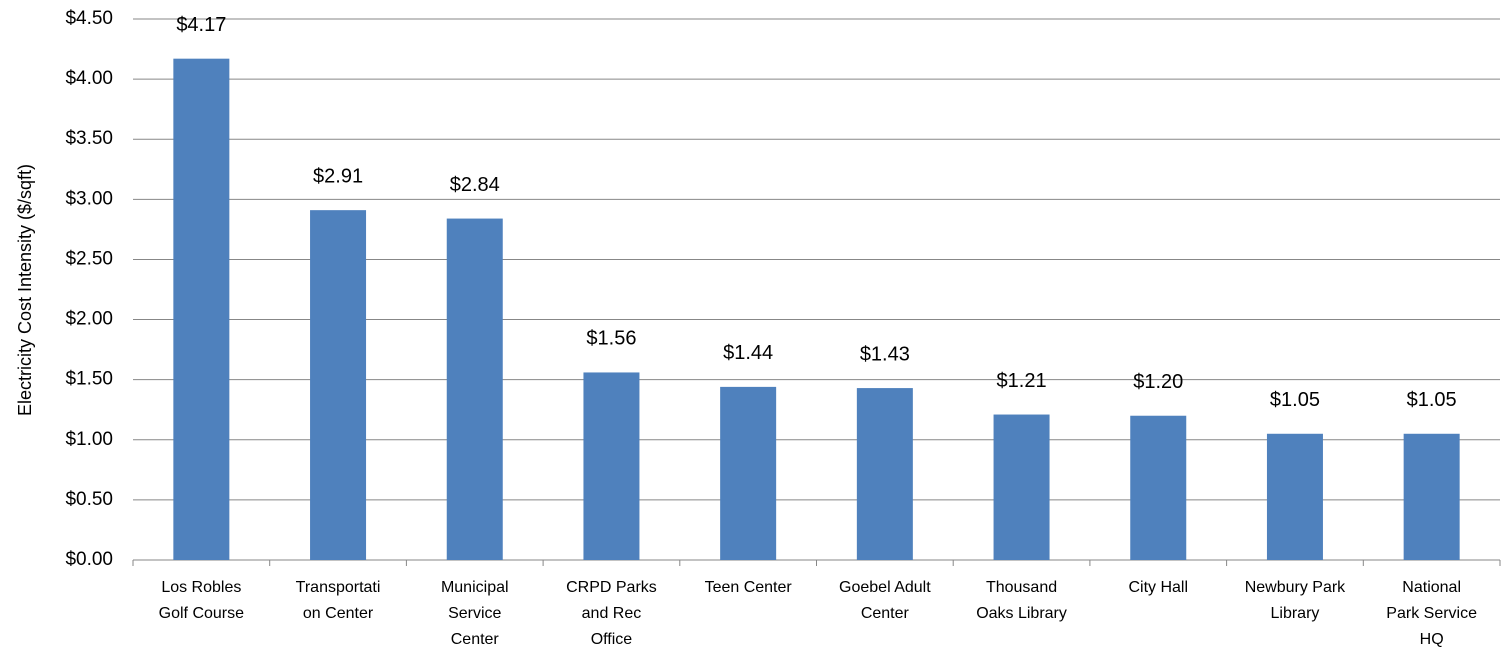  What do you see at coordinates (1158, 382) in the screenshot?
I see `data-label: $1.20` at bounding box center [1158, 382].